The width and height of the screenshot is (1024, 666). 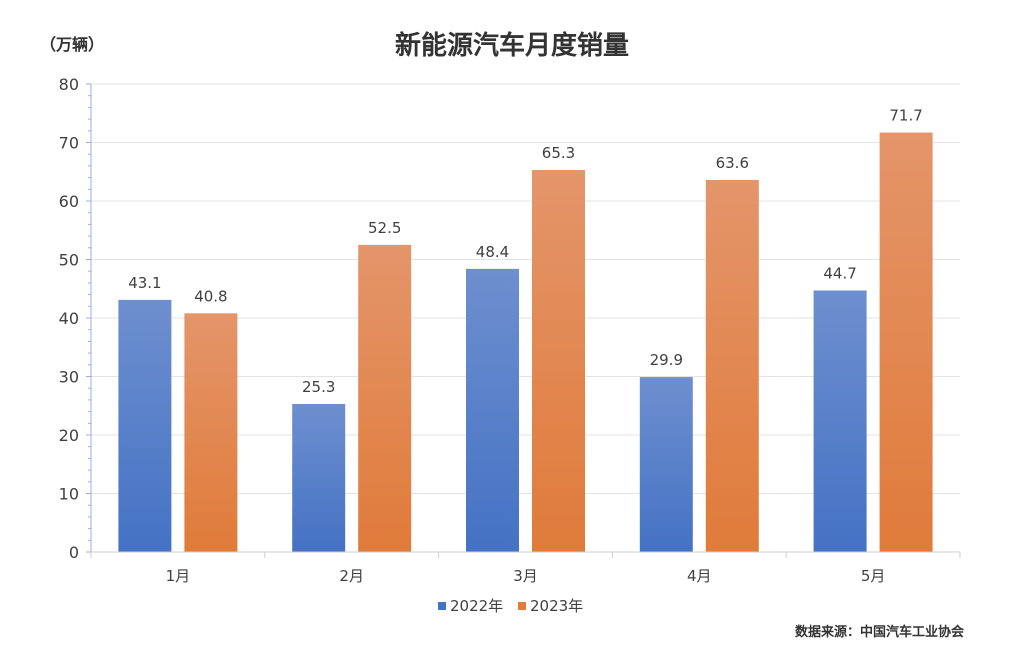 I want to click on x-axis: 1月 2月 3月 4月 5月, so click(x=525, y=568).